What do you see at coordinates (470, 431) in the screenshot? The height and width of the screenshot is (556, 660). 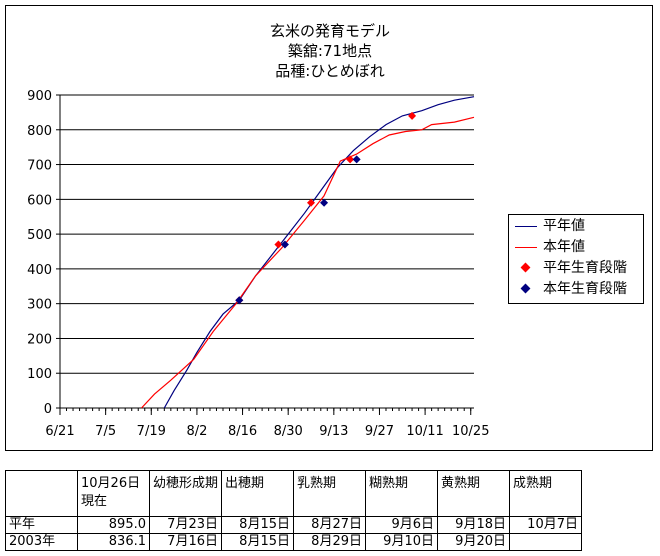 I see `x-tick-label: 10/25` at bounding box center [470, 431].